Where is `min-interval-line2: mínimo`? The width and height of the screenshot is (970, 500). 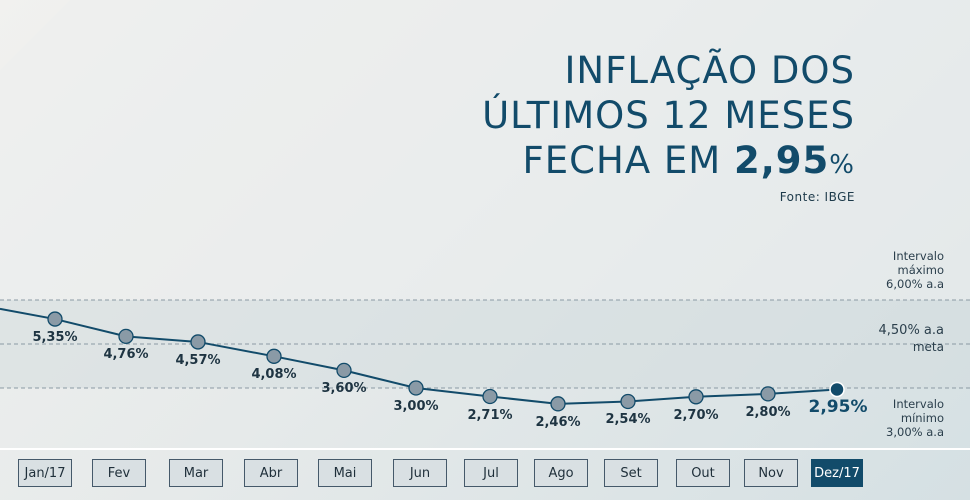
min-interval-line2: mínimo is located at coordinates (922, 418).